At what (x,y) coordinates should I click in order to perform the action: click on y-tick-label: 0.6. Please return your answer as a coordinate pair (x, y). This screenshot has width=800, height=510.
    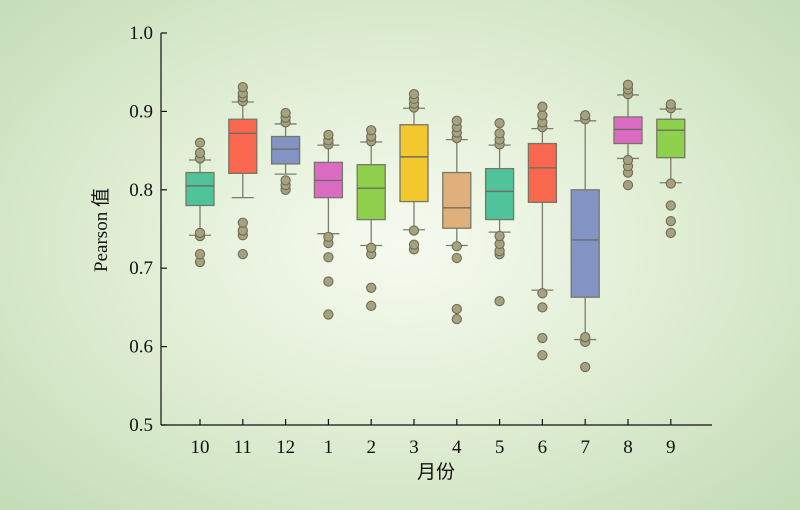
    Looking at the image, I should click on (141, 347).